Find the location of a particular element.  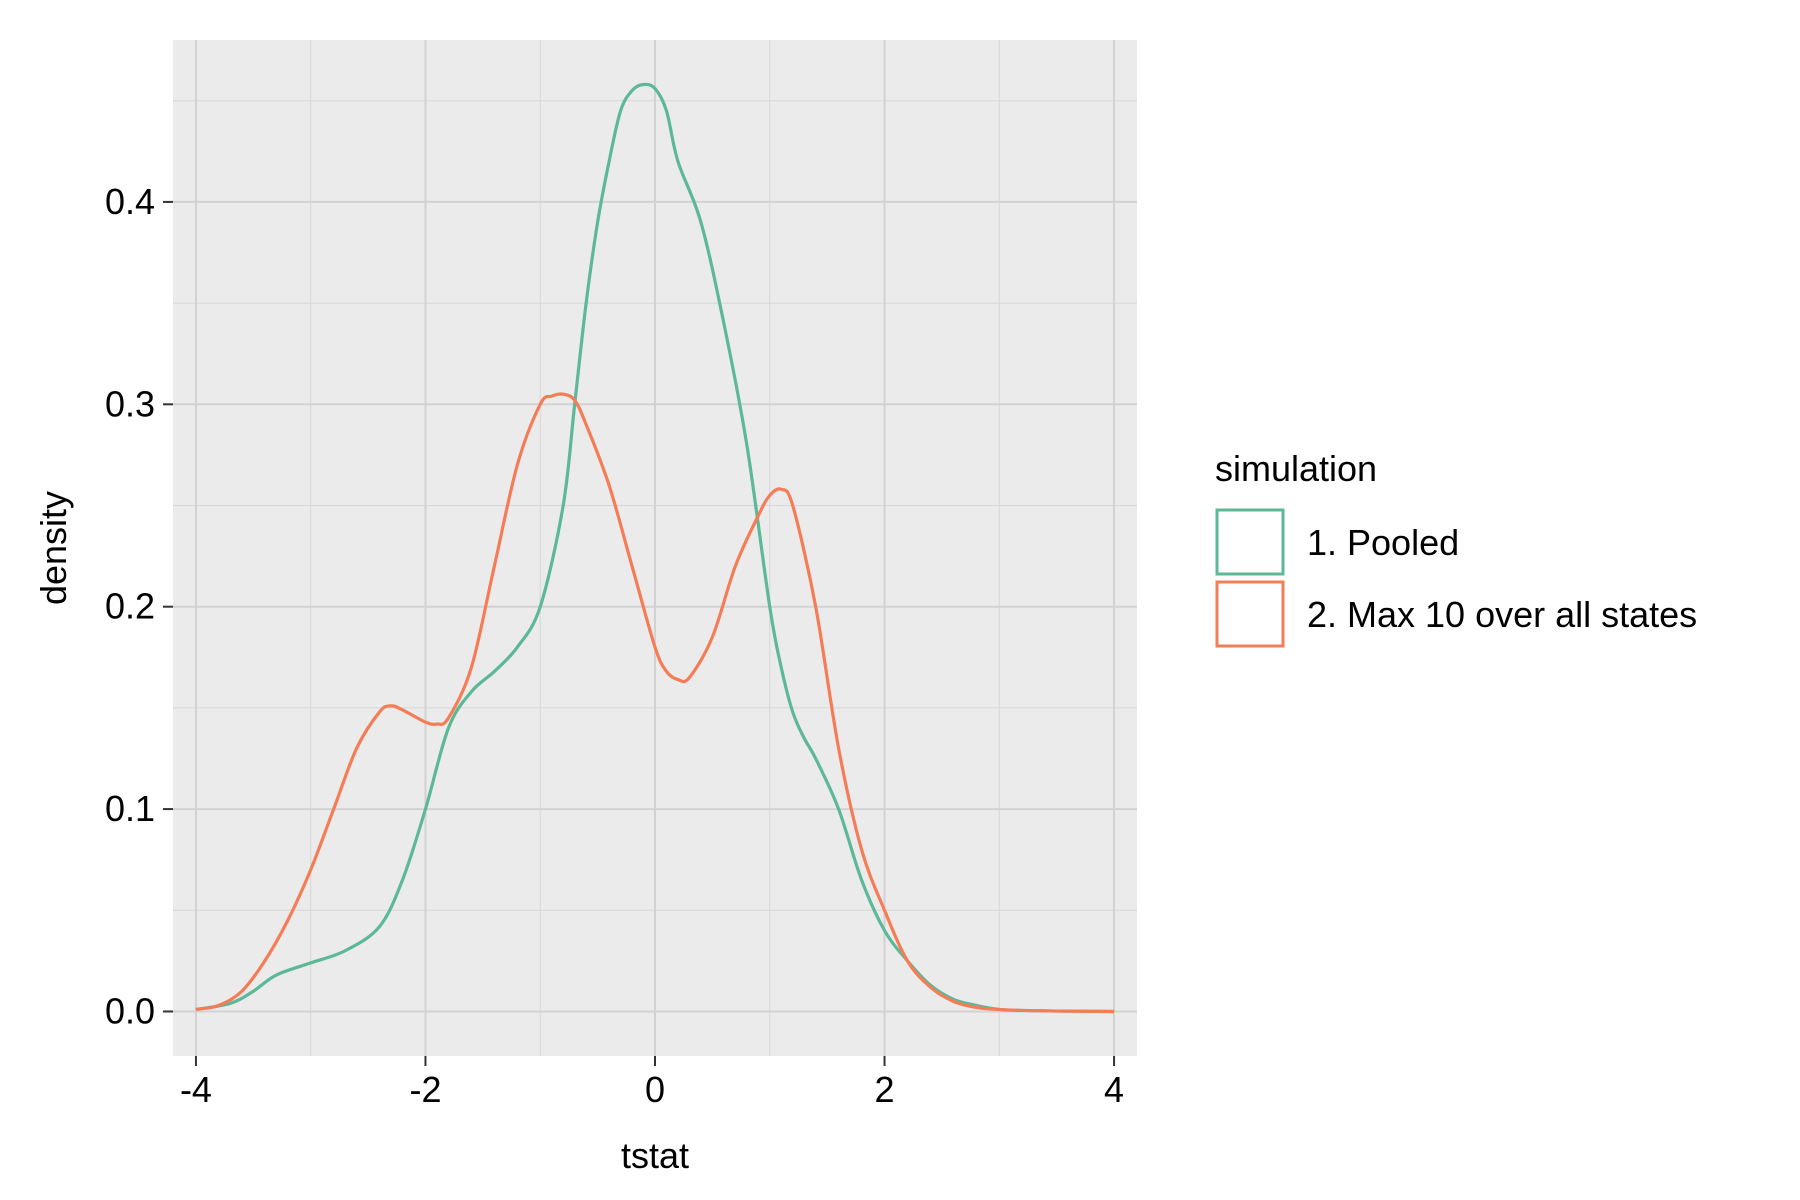

y-tick-label: 0.4 is located at coordinates (130, 201).